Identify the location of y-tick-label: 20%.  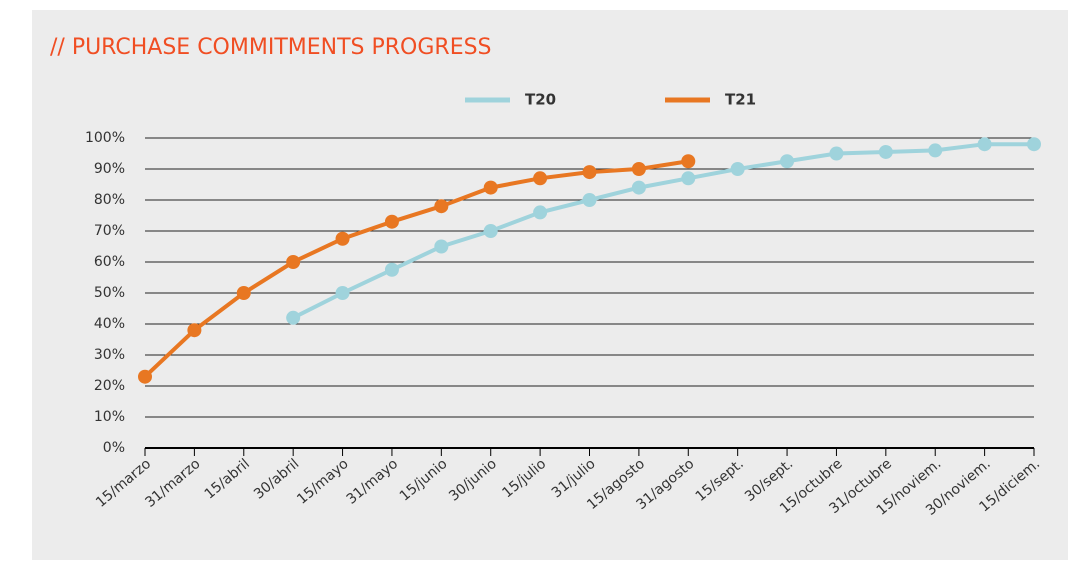
(109, 386).